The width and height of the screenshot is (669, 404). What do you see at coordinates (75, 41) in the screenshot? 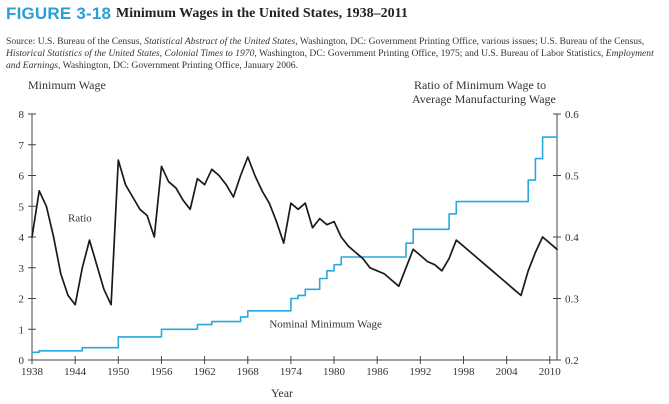
I see `source-part: Source: U.S. Bureau of the Census,` at bounding box center [75, 41].